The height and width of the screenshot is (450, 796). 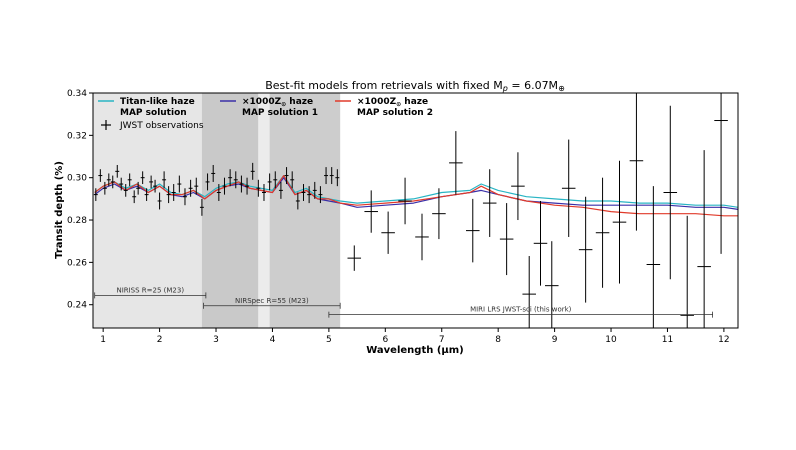 I want to click on x-tick-label-9: 10, so click(x=611, y=340).